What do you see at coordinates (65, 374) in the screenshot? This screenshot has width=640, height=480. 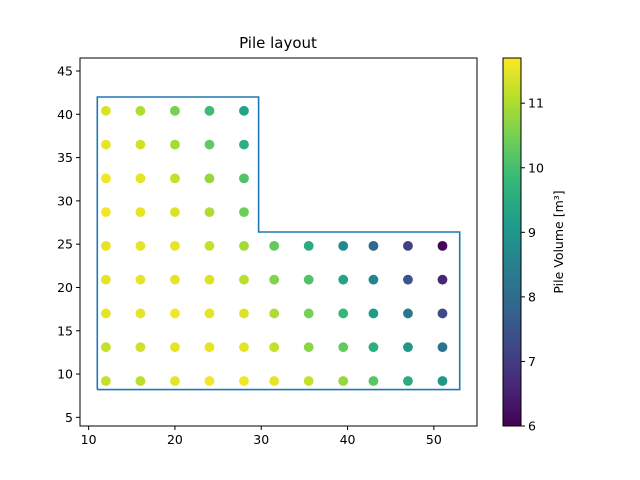 I see `y-tick-label: 10` at bounding box center [65, 374].